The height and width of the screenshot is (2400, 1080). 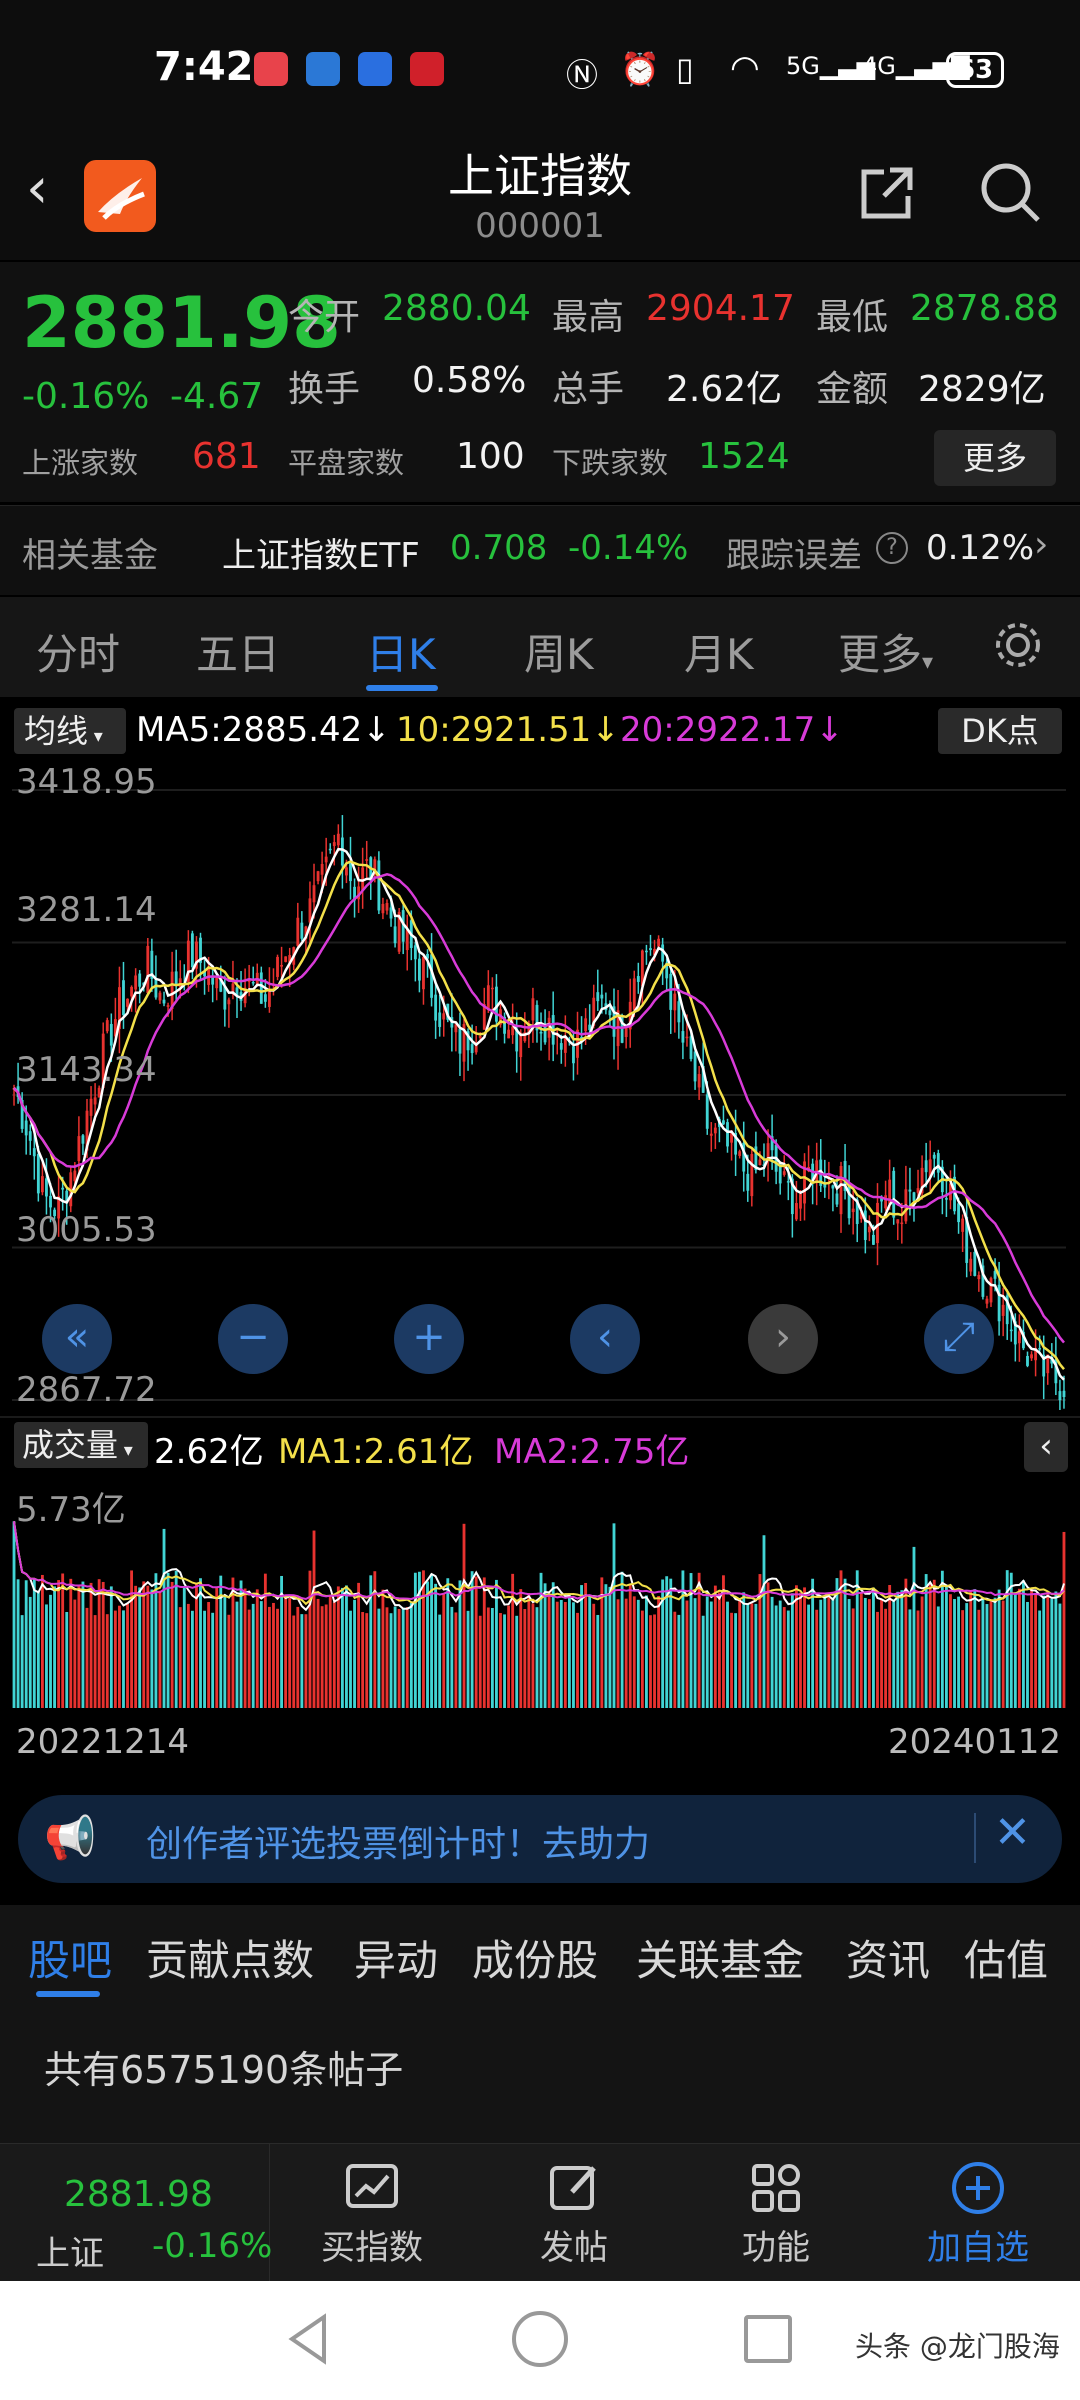 I want to click on nav-functions: 功能, so click(x=776, y=2213).